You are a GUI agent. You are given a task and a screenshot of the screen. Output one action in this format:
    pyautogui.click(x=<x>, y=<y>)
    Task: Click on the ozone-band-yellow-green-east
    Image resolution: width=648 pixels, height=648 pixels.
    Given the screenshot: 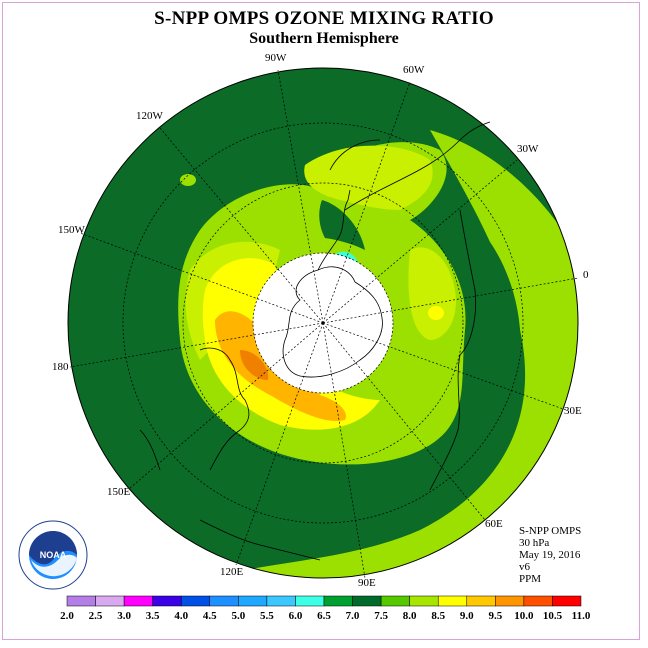 What is the action you would take?
    pyautogui.click(x=432, y=293)
    